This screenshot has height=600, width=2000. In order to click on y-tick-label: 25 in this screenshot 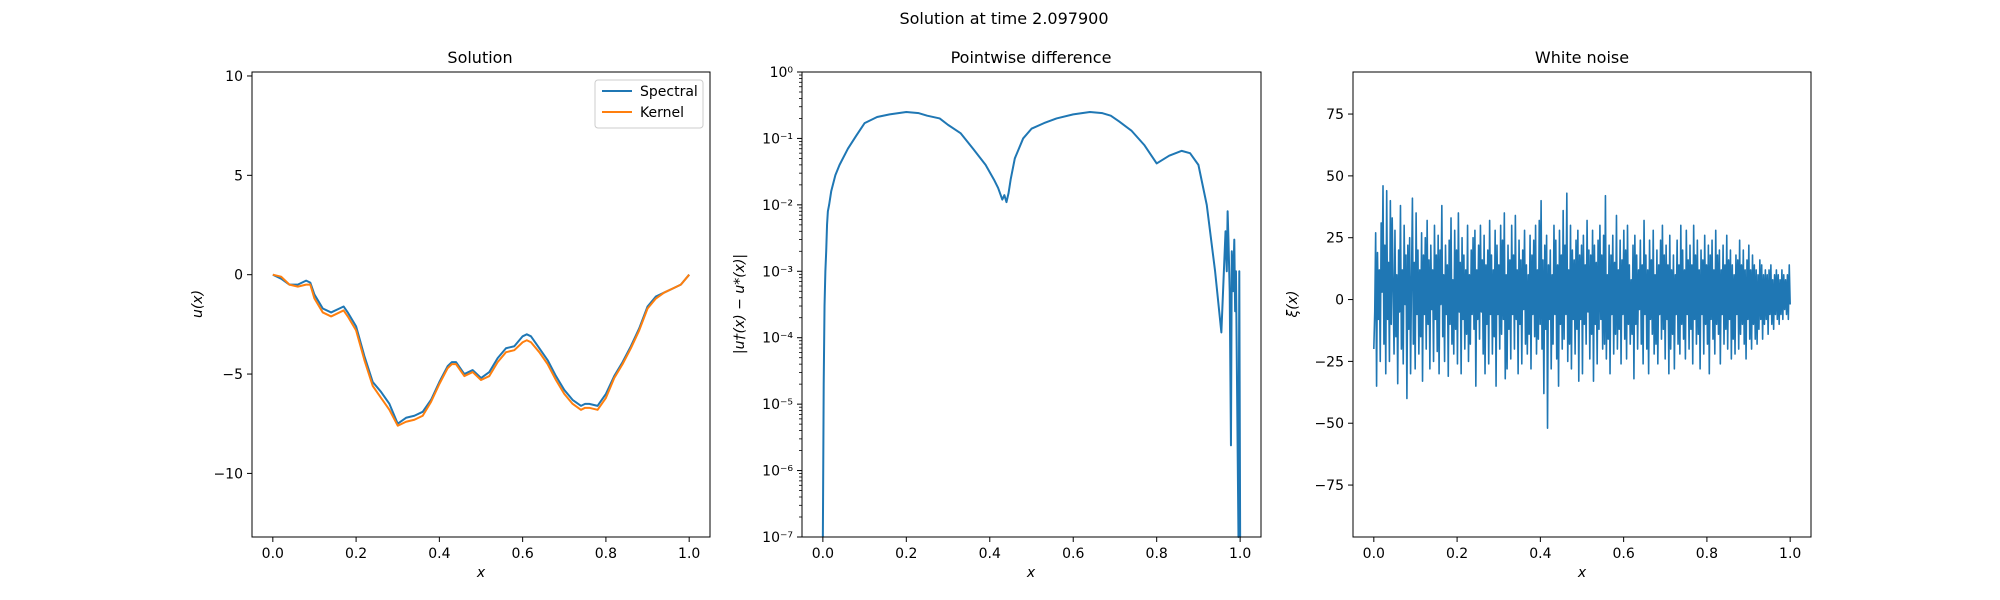, I will do `click(1335, 239)`.